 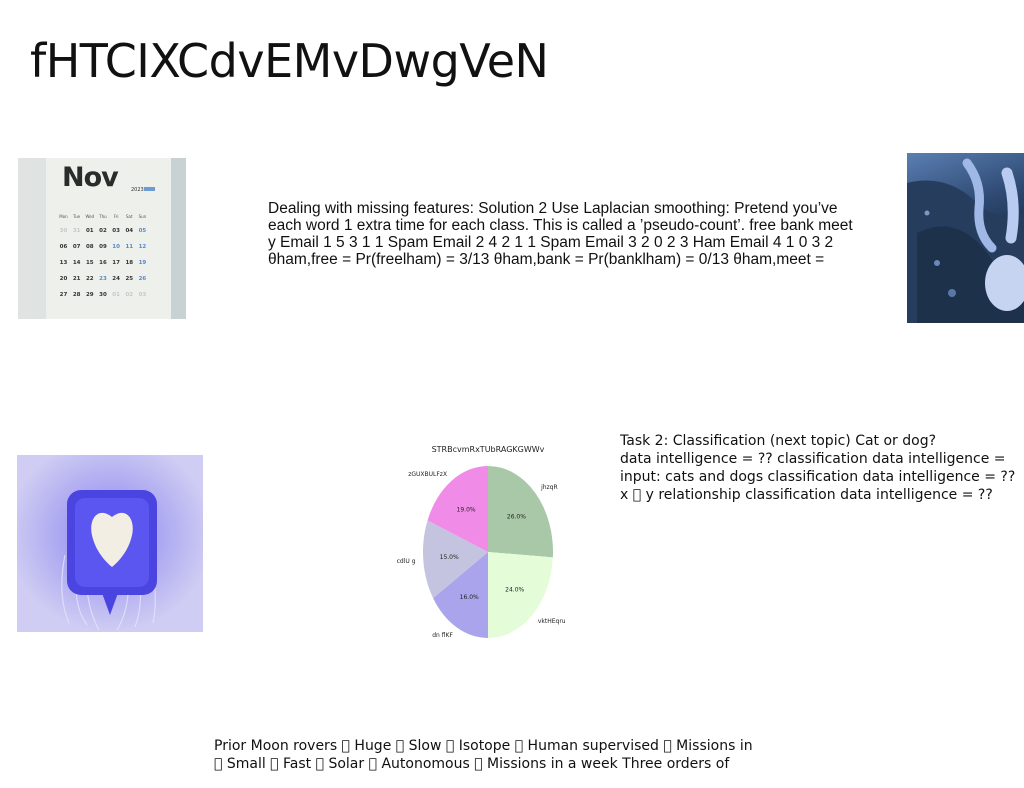 What do you see at coordinates (406, 561) in the screenshot?
I see `pie-slice-category-label: cdlU g` at bounding box center [406, 561].